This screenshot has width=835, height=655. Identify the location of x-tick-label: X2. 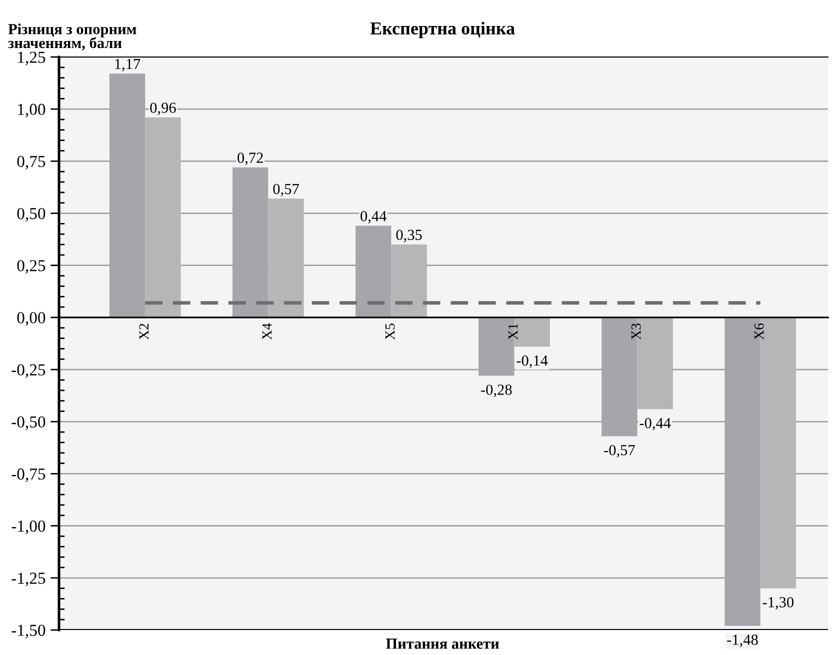
(143, 332).